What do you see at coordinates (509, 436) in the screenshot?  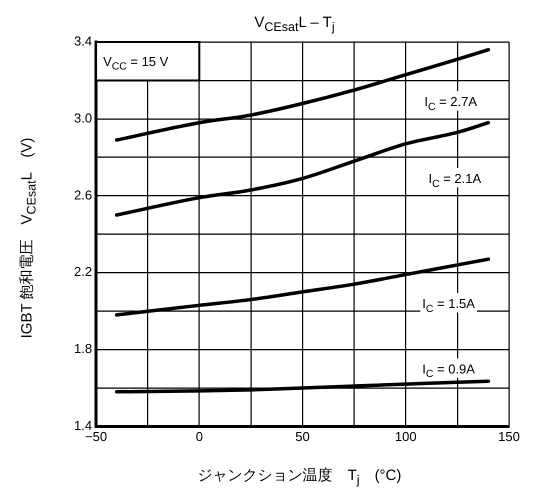 I see `x-tick-label: 150` at bounding box center [509, 436].